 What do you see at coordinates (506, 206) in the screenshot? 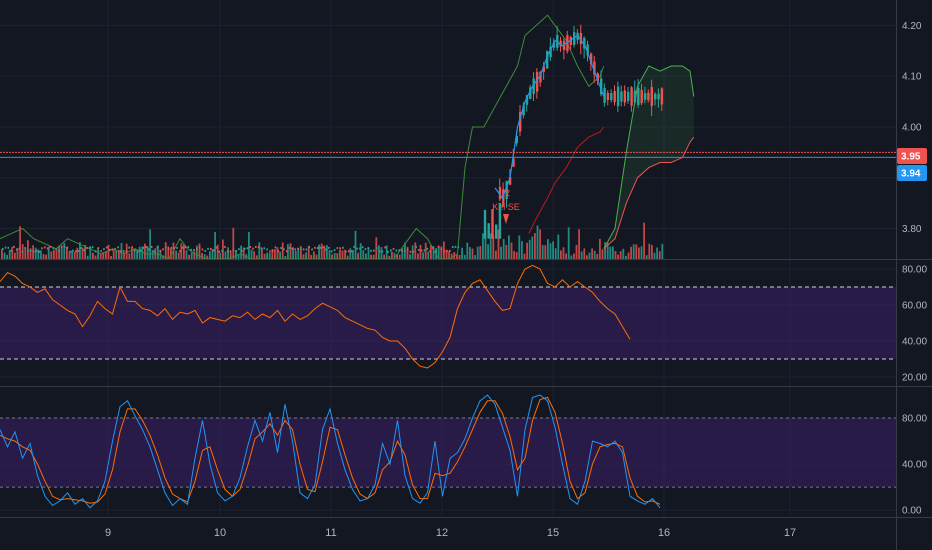
I see `overlays: -2 Kel SE` at bounding box center [506, 206].